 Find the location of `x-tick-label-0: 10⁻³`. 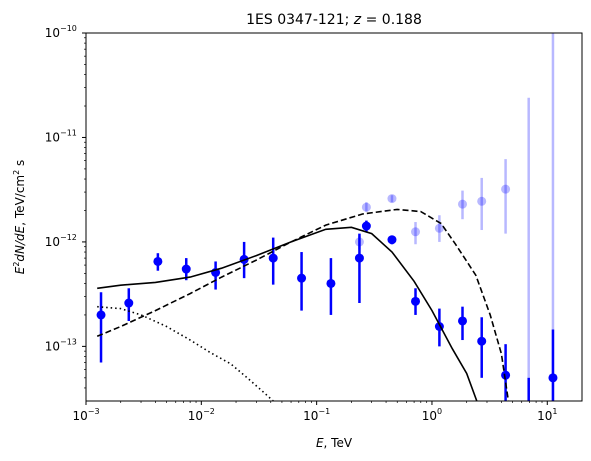

x-tick-label-0: 10⁻³ is located at coordinates (85, 415).